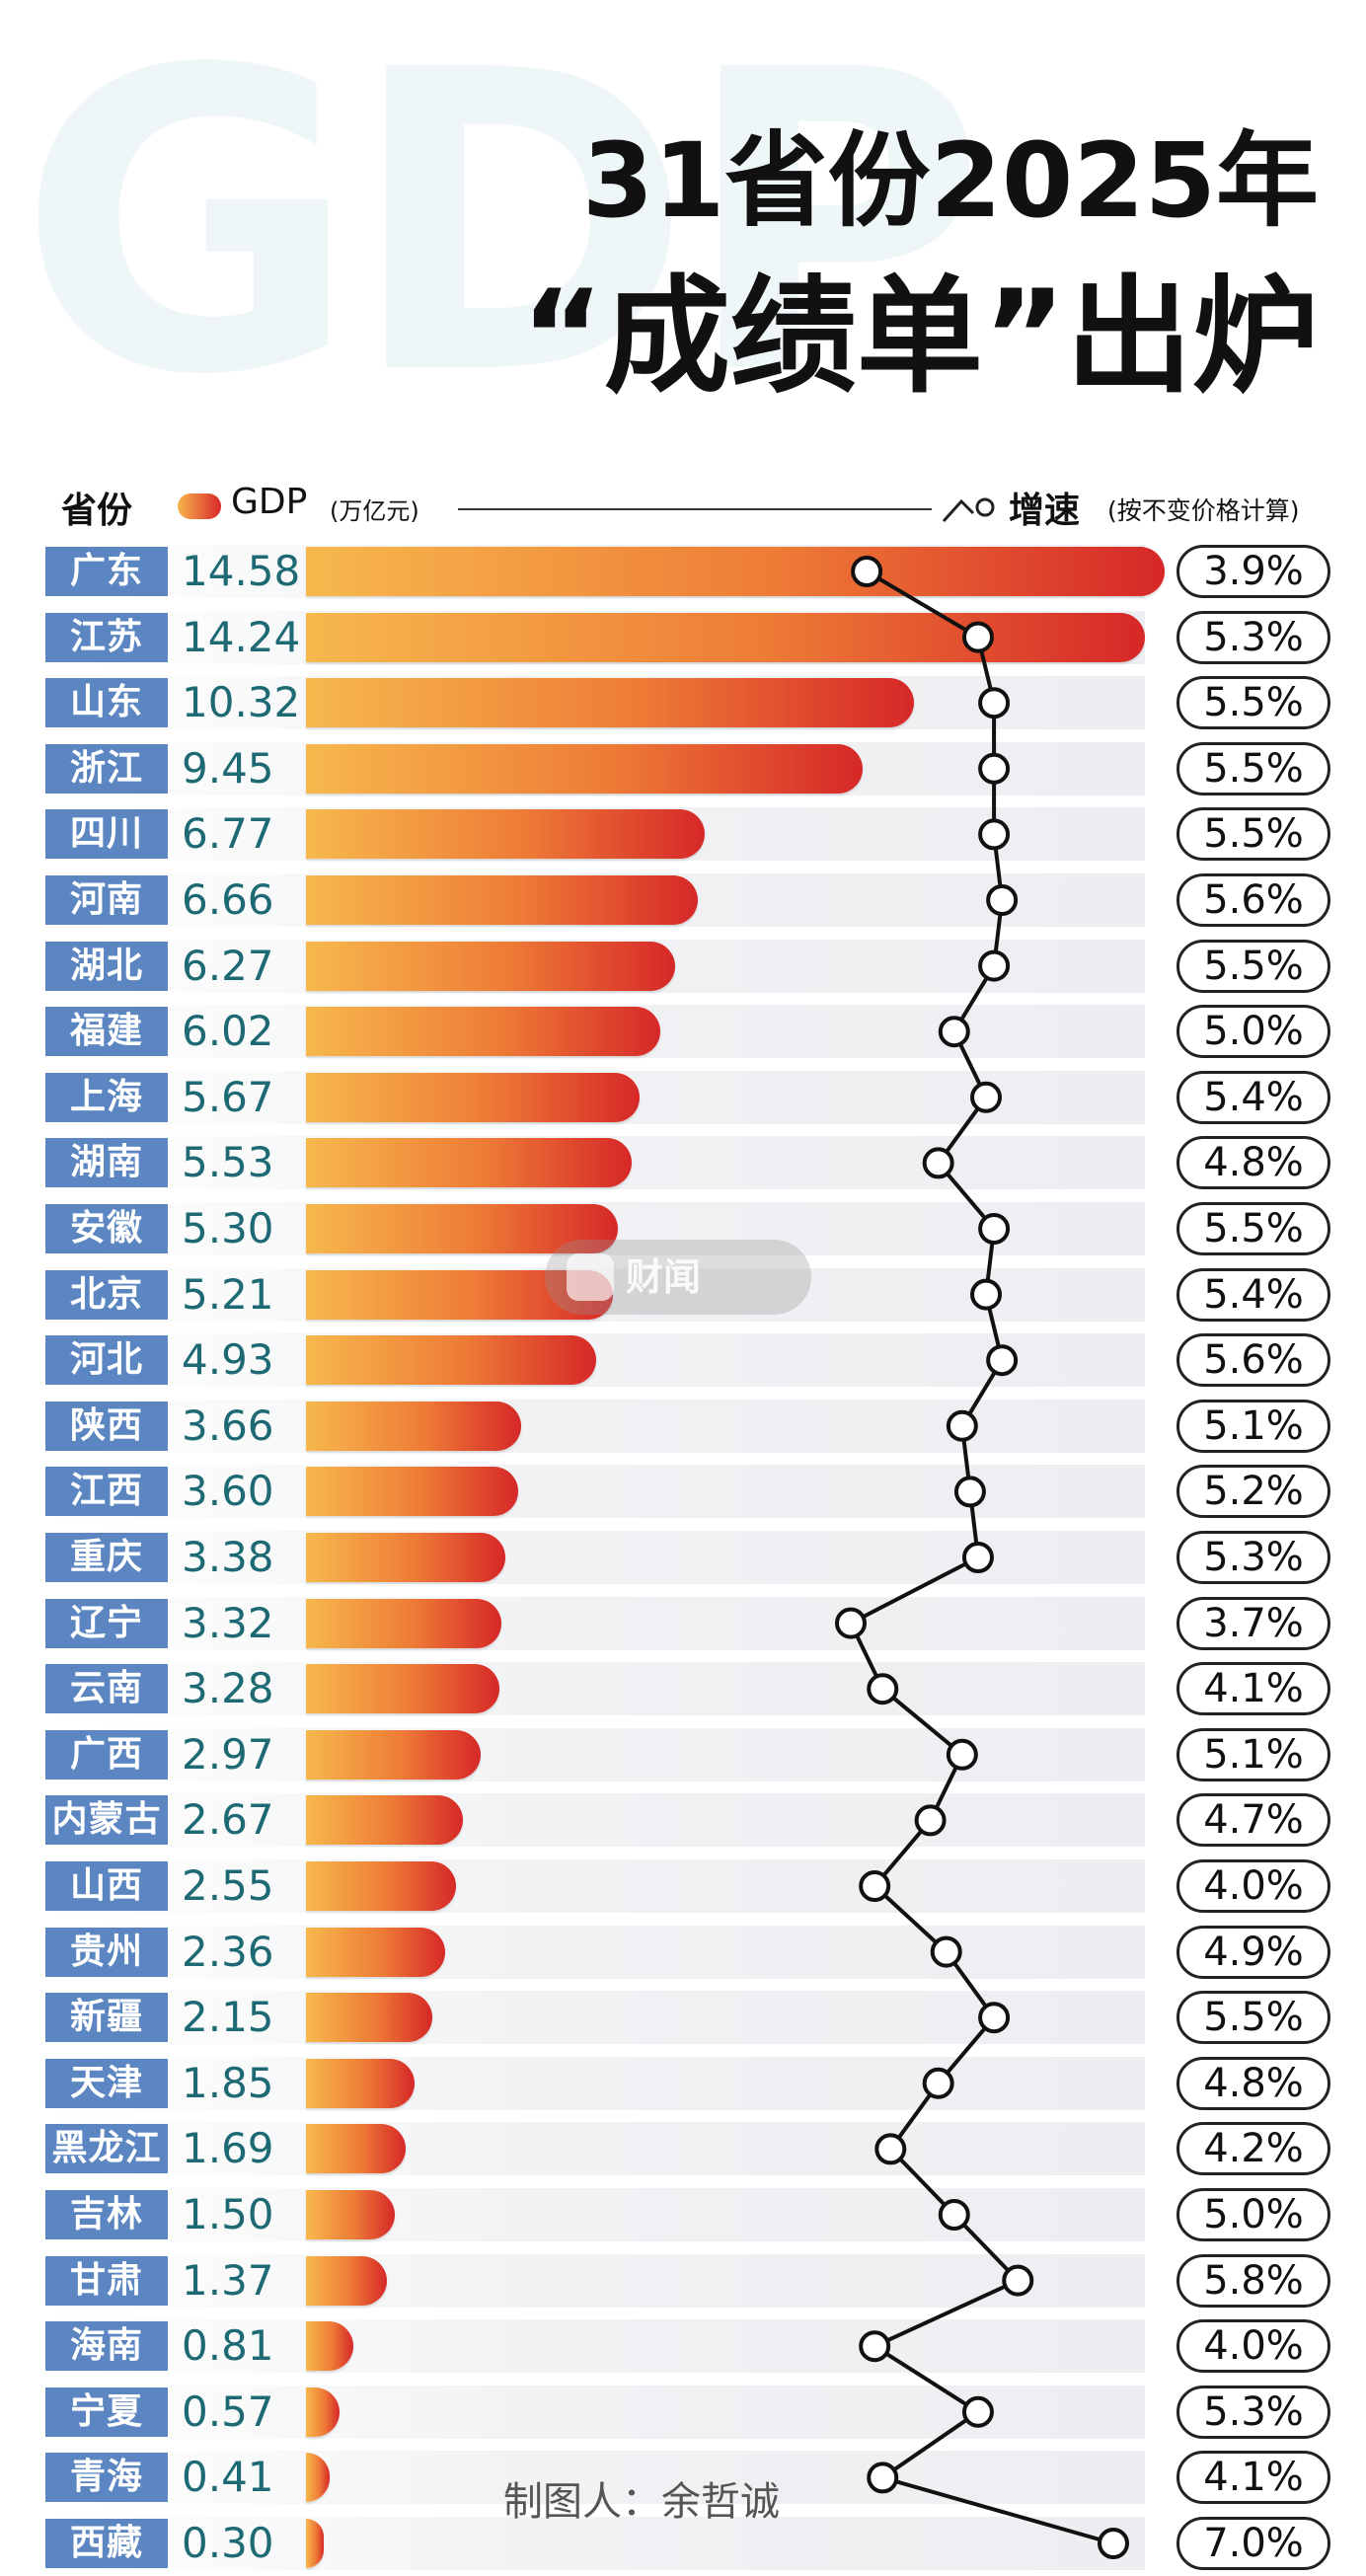 The height and width of the screenshot is (2576, 1366). What do you see at coordinates (1253, 900) in the screenshot?
I see `growth-value-label: 5.6%` at bounding box center [1253, 900].